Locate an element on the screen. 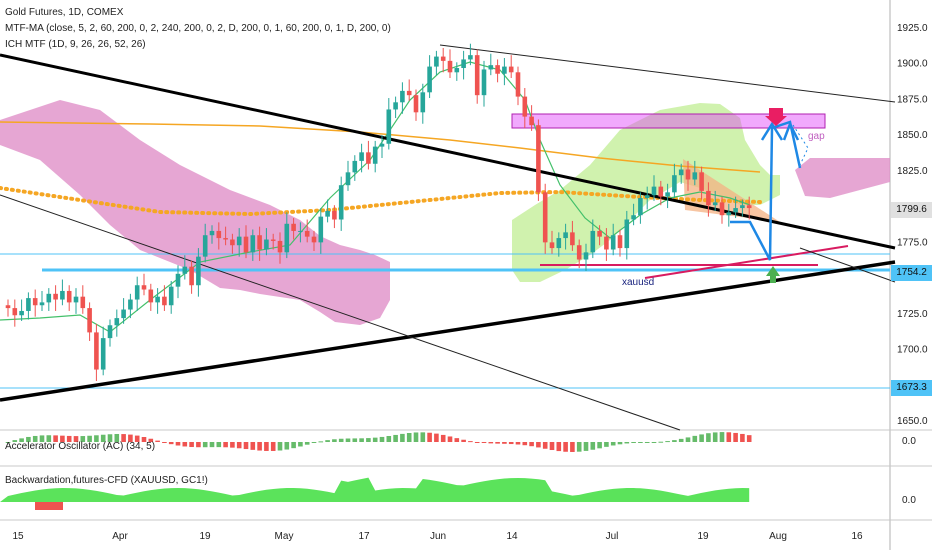  price-tick-label: 1650.0 is located at coordinates (912, 421).